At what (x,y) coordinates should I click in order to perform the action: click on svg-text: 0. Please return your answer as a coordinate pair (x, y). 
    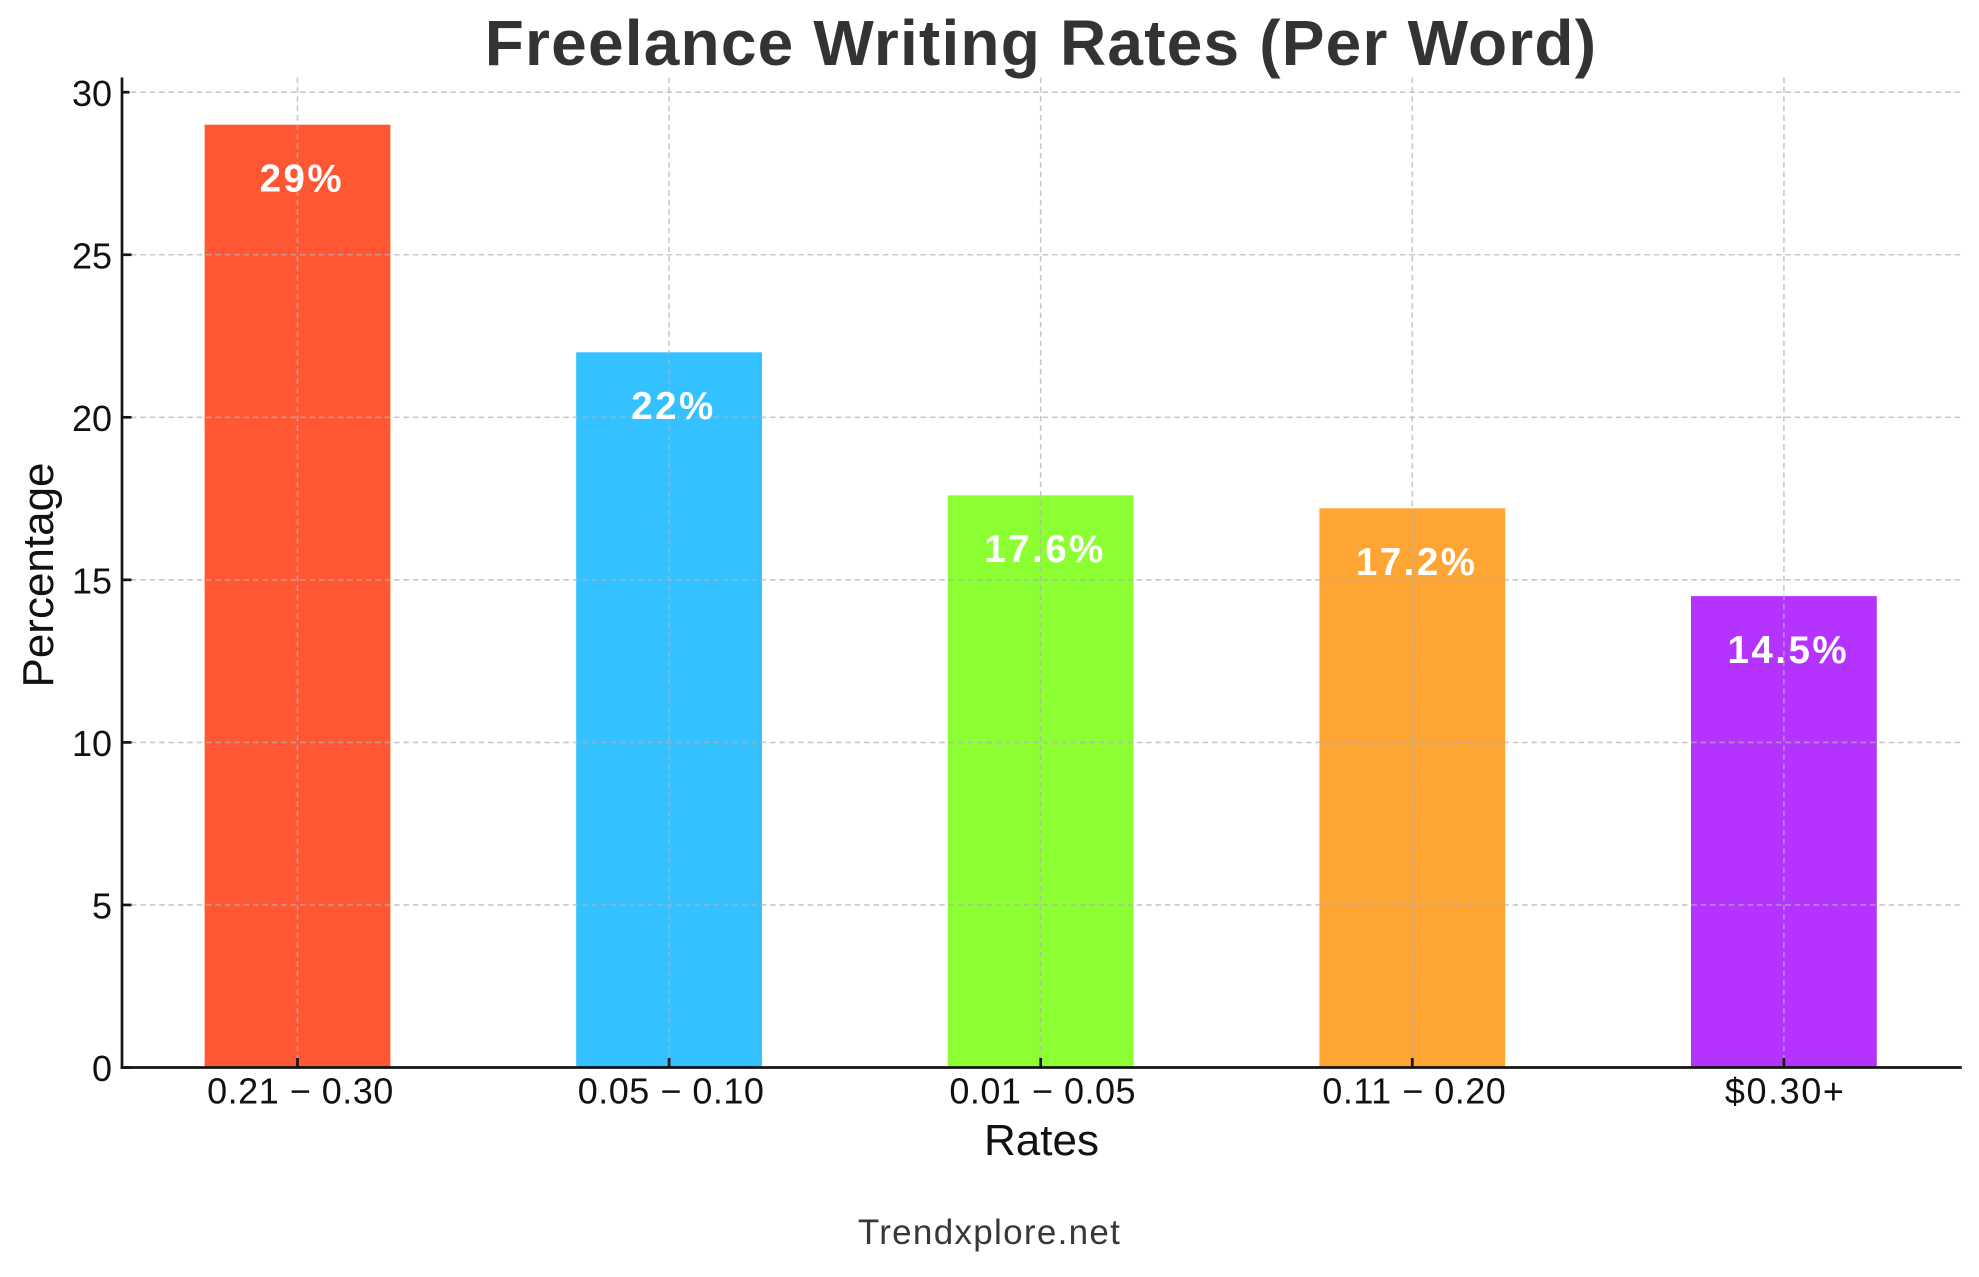
    Looking at the image, I should click on (102, 1068).